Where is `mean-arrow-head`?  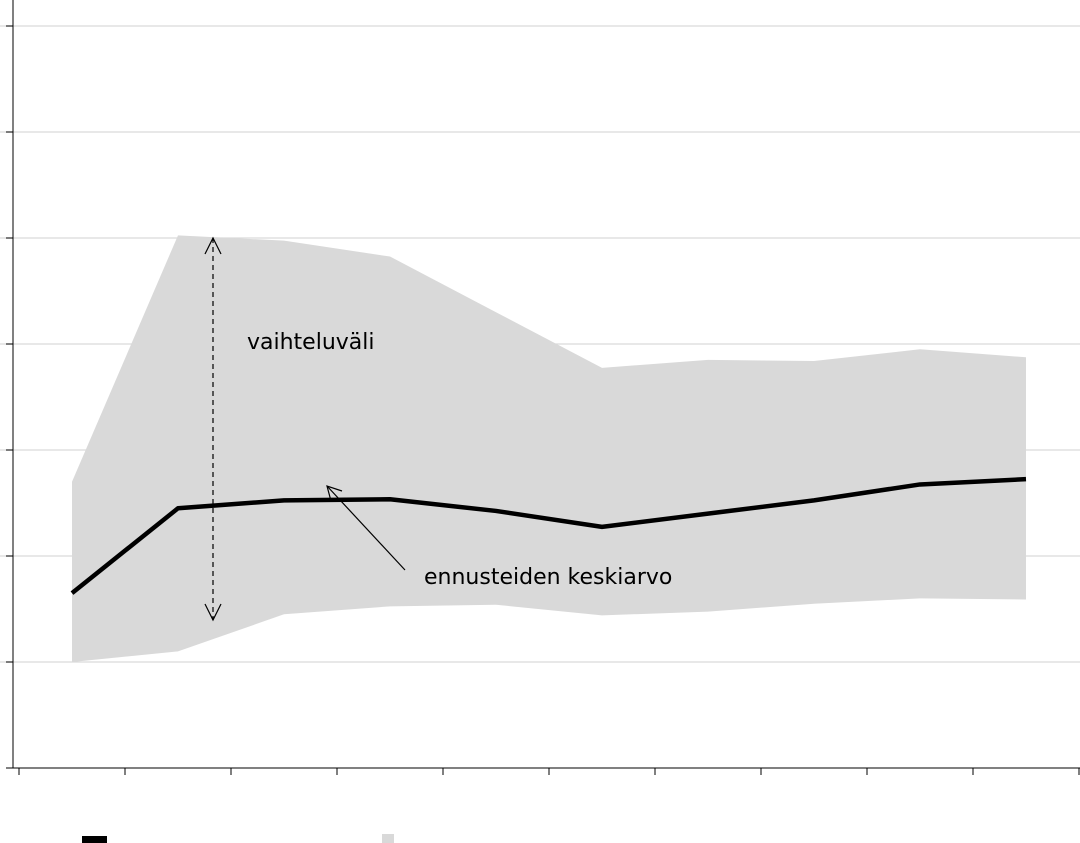 mean-arrow-head is located at coordinates (334, 493).